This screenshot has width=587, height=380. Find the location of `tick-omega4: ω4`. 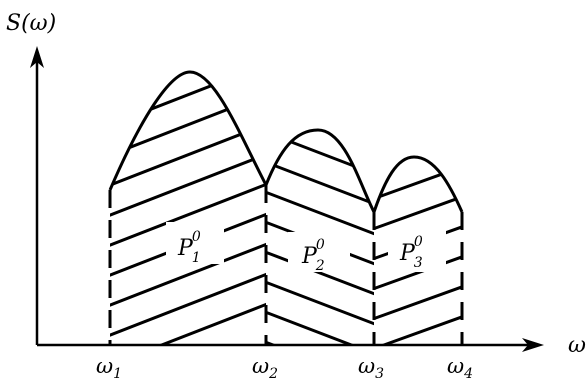

tick-omega4: ω4 is located at coordinates (460, 367).